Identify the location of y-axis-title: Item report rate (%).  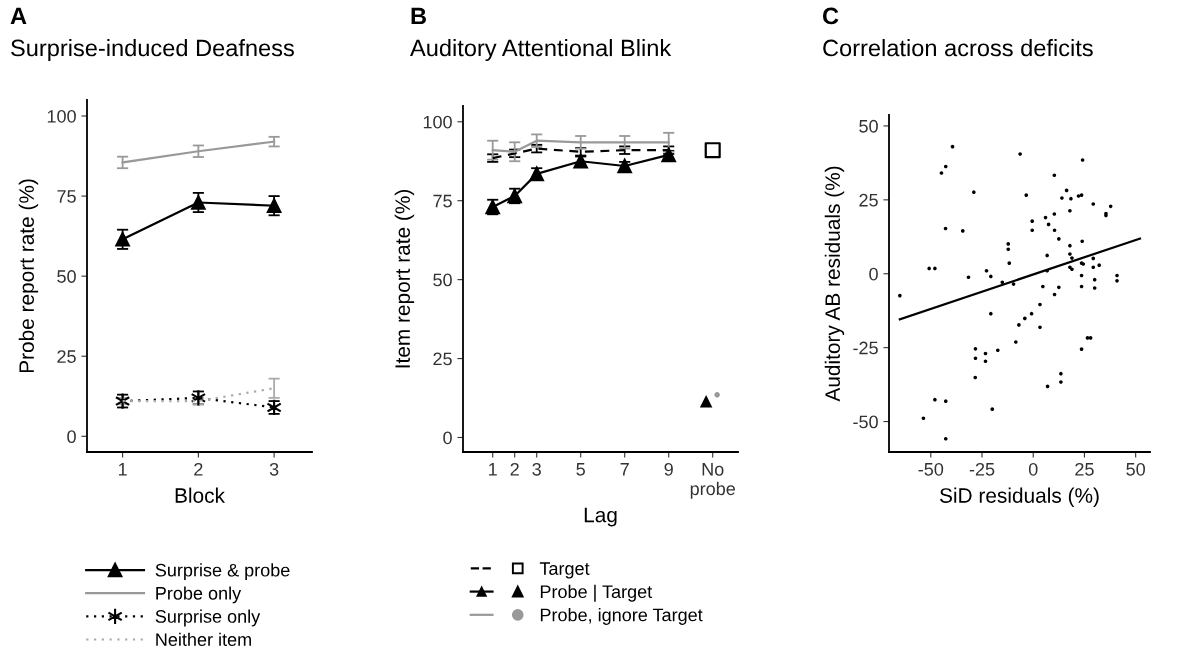
(404, 278).